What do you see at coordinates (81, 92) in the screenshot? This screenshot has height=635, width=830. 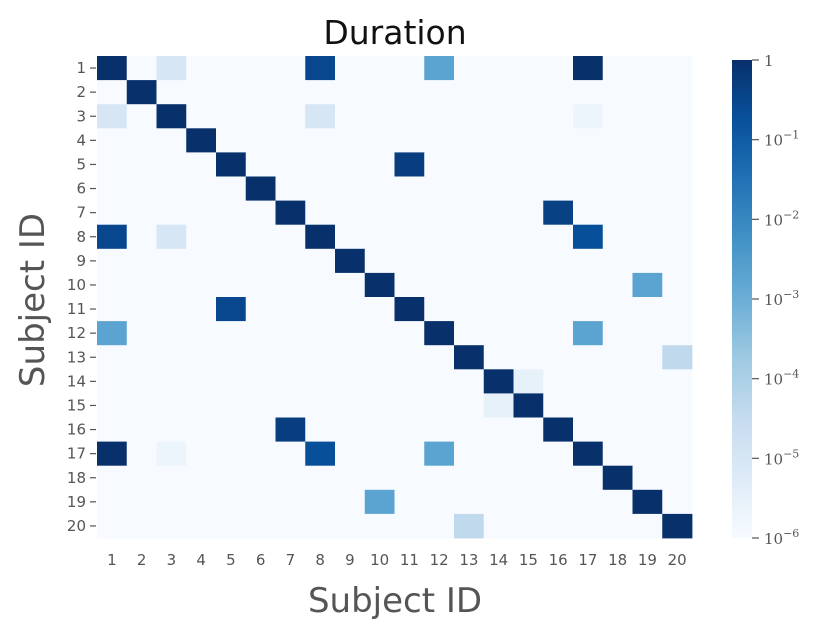 I see `y-tick-label: 2` at bounding box center [81, 92].